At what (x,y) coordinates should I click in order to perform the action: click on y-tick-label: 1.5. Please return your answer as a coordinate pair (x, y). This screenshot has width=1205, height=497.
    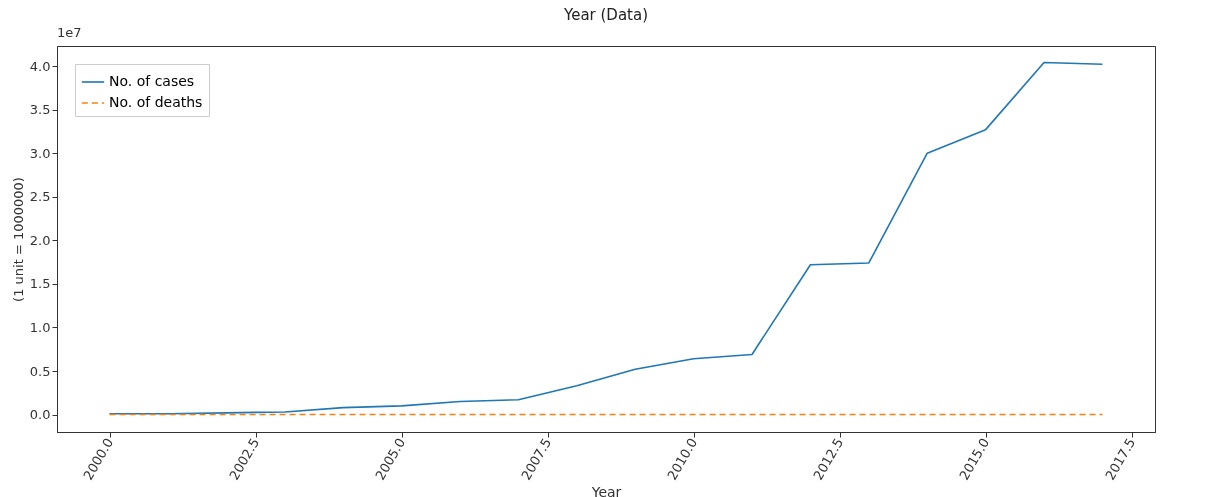
    Looking at the image, I should click on (40, 284).